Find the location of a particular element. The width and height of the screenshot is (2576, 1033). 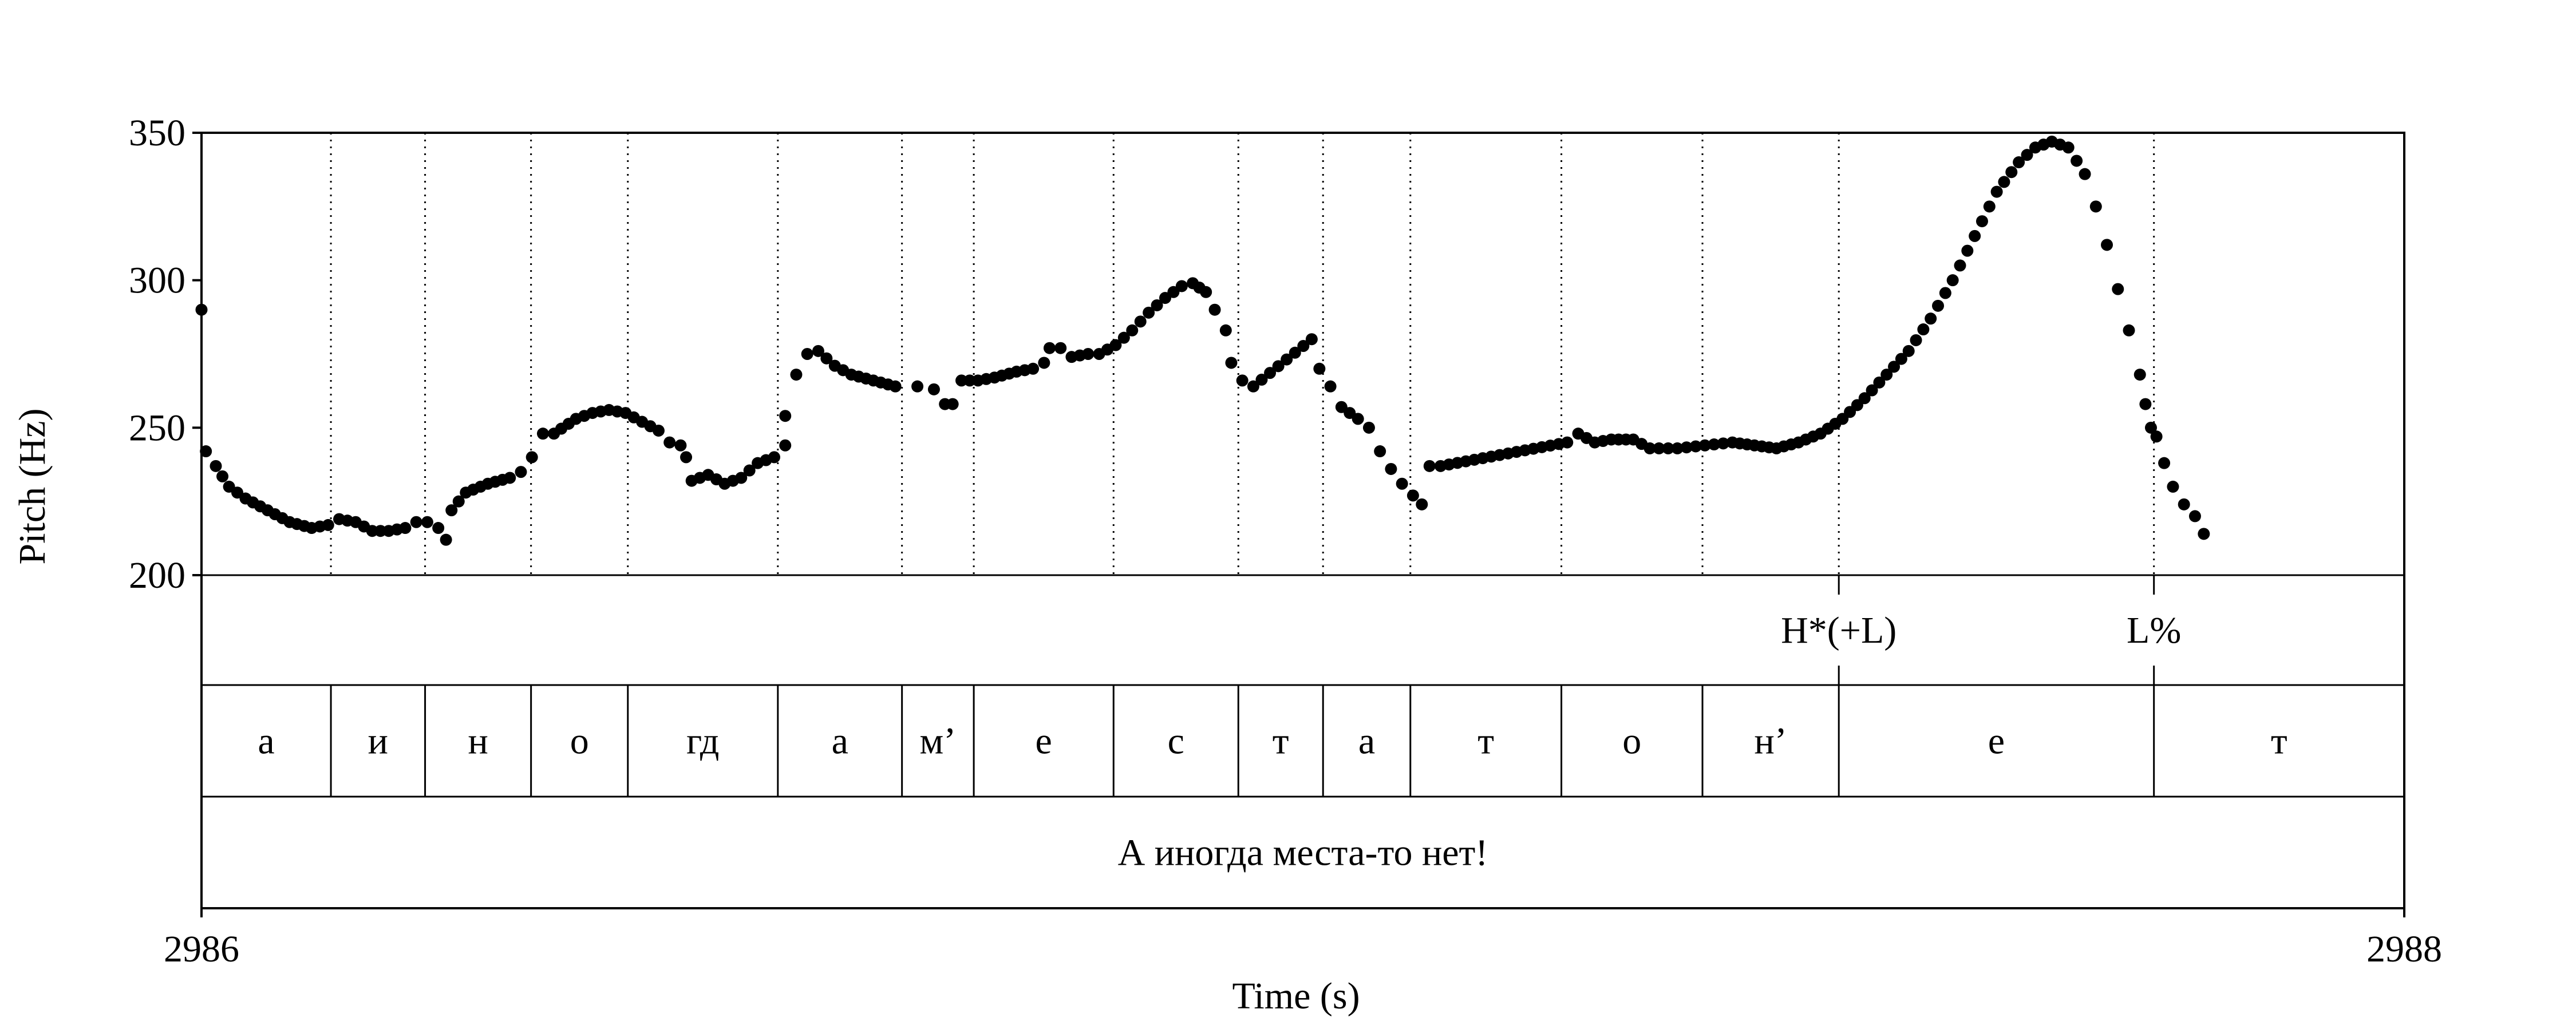

segment-label: и is located at coordinates (378, 741).